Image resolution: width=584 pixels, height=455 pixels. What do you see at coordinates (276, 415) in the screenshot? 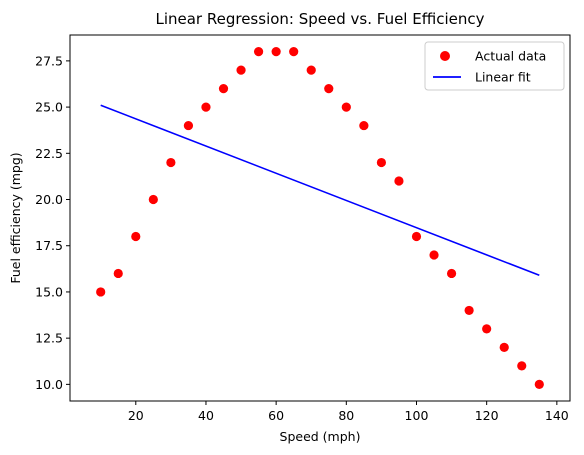
I see `x-tick-label: 60` at bounding box center [276, 415].